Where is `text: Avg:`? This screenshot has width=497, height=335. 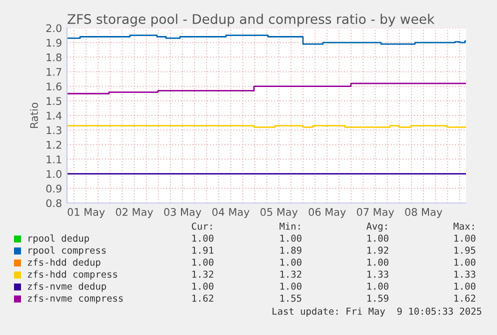
text: Avg: is located at coordinates (376, 227).